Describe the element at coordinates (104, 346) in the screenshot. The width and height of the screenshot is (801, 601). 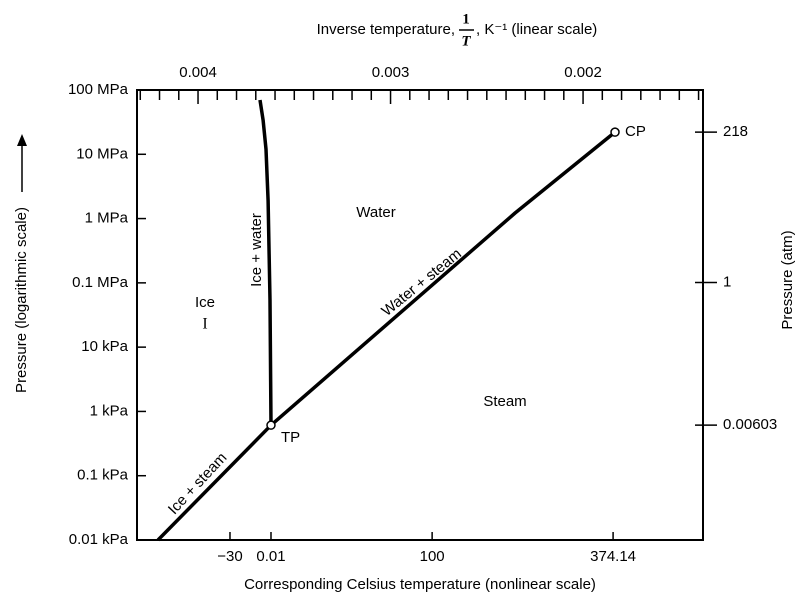
I see `y-tick-label: 10 kPa` at that location.